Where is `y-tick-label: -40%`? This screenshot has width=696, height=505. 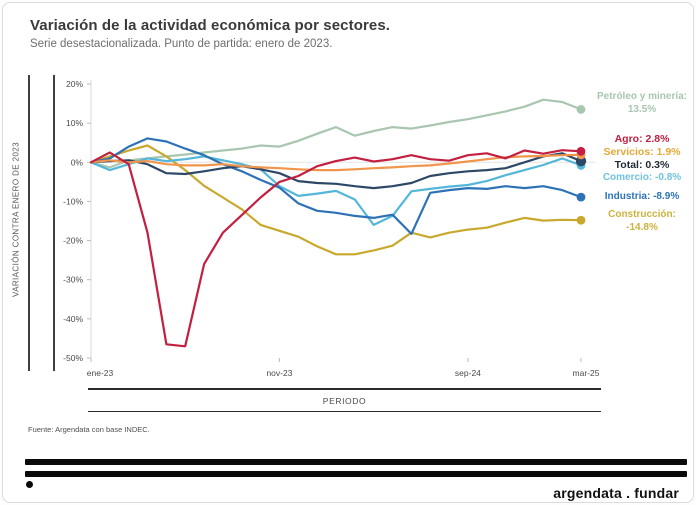
y-tick-label: -40% is located at coordinates (73, 319).